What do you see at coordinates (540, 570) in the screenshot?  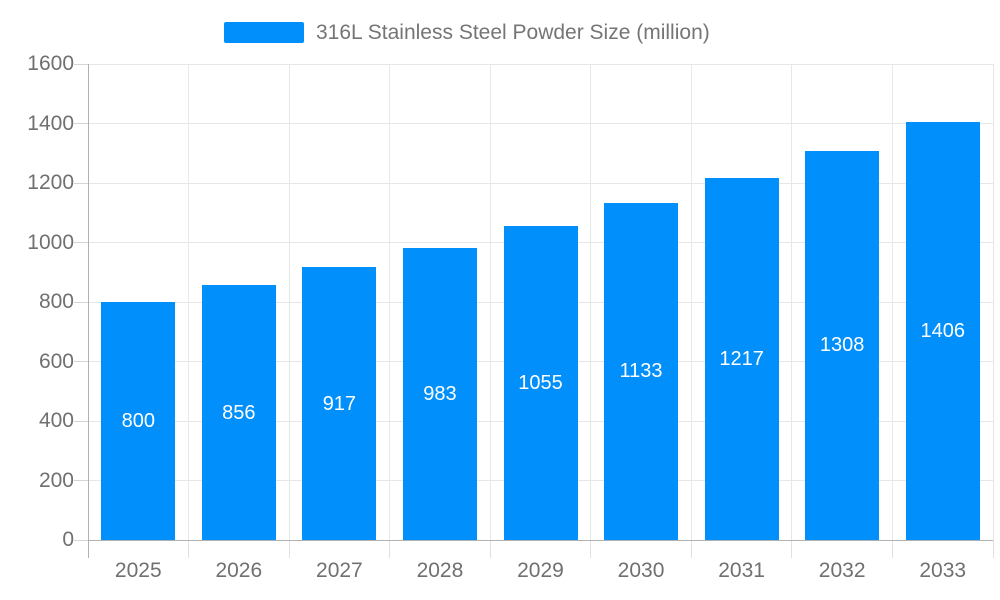 I see `x-axis-category-label: 2029` at bounding box center [540, 570].